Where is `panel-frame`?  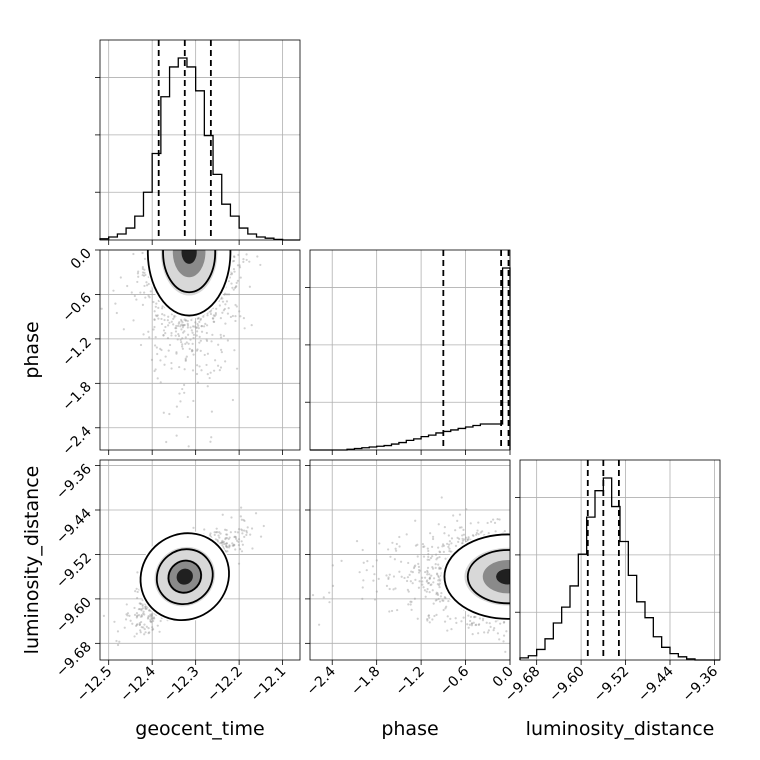
panel-frame is located at coordinates (200, 140).